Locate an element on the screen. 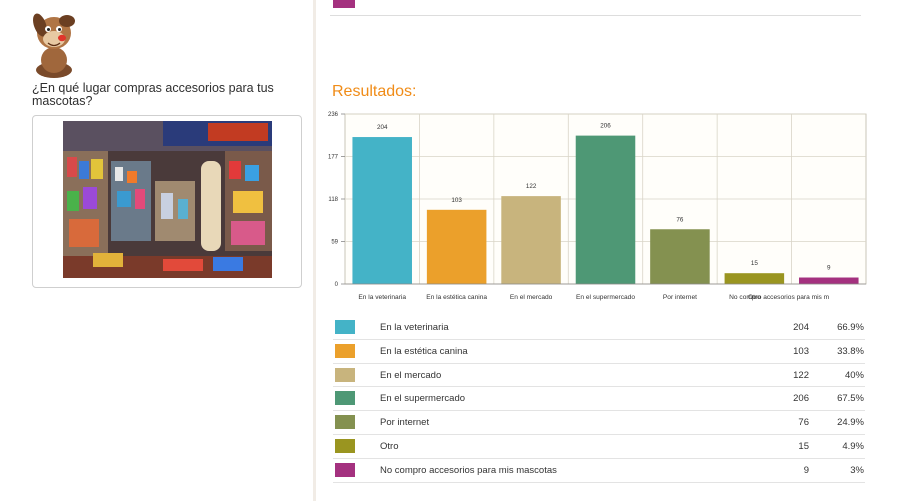 The width and height of the screenshot is (919, 501). legend-percent: 66.9% is located at coordinates (850, 327).